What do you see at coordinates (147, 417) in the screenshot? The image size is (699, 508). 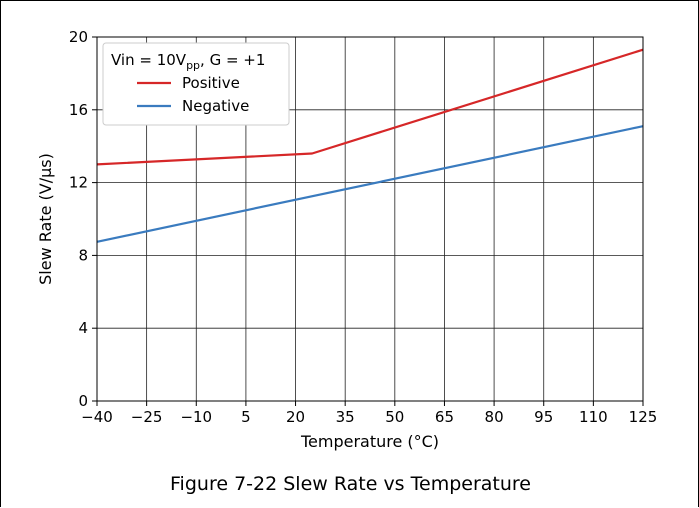 I see `x-tick-label: −25` at bounding box center [147, 417].